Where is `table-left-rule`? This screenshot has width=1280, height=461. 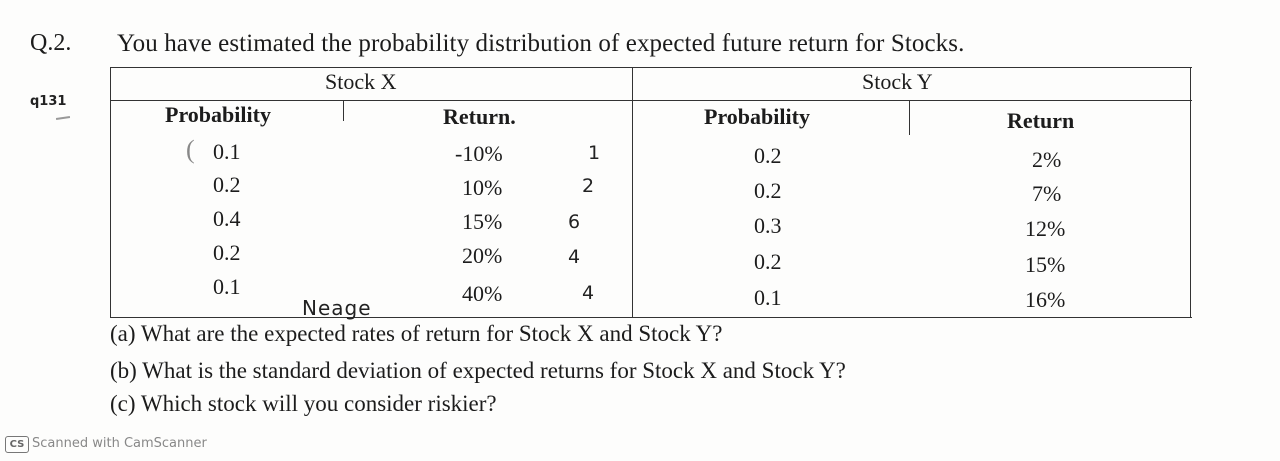 table-left-rule is located at coordinates (110, 192).